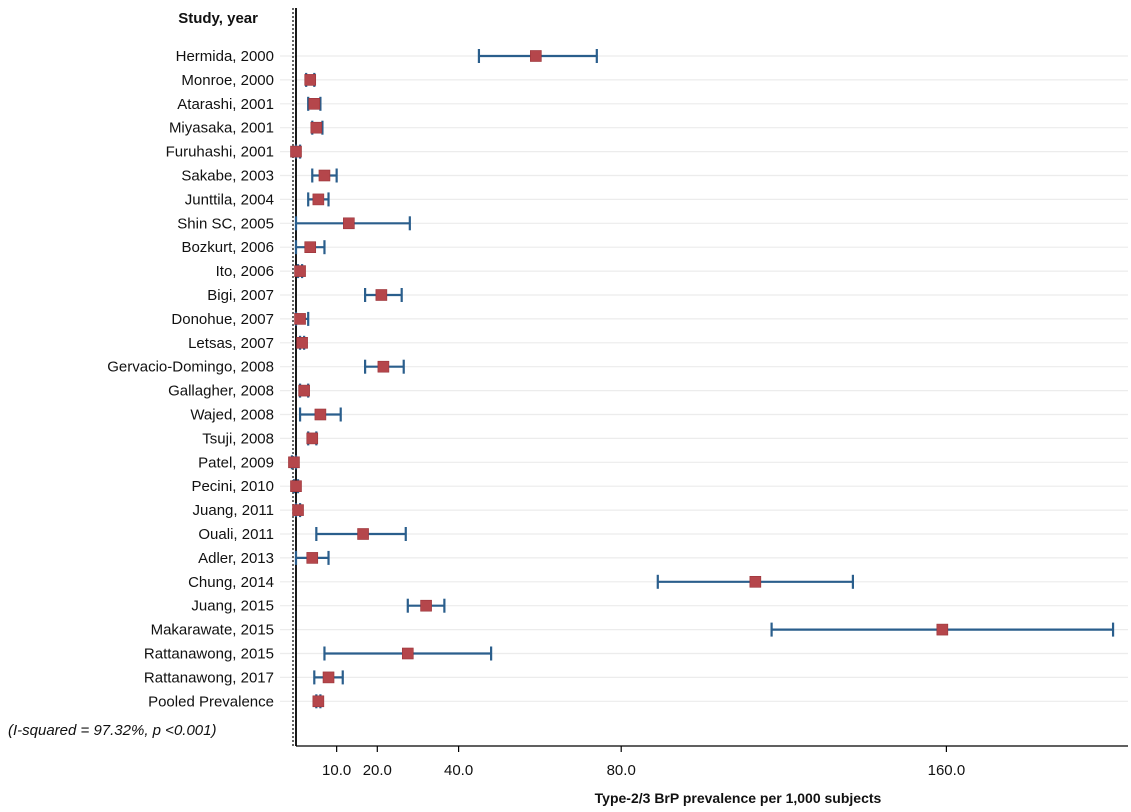  Describe the element at coordinates (225, 223) in the screenshot. I see `study-label: Shin SC, 2005` at that location.